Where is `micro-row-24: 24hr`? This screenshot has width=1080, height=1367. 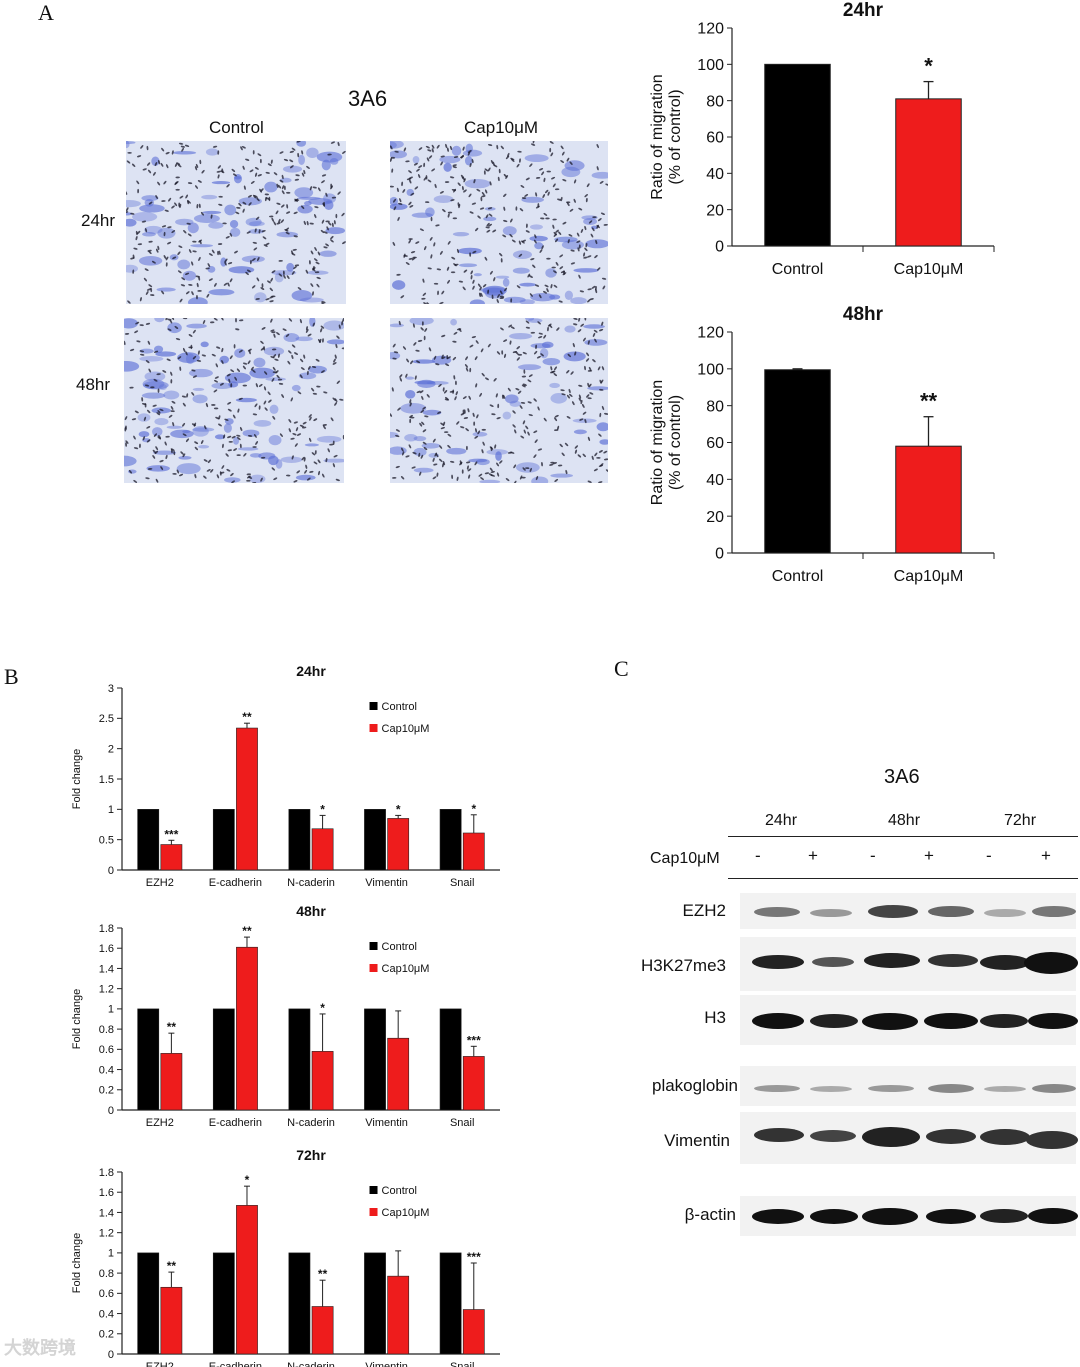 micro-row-24: 24hr is located at coordinates (98, 220).